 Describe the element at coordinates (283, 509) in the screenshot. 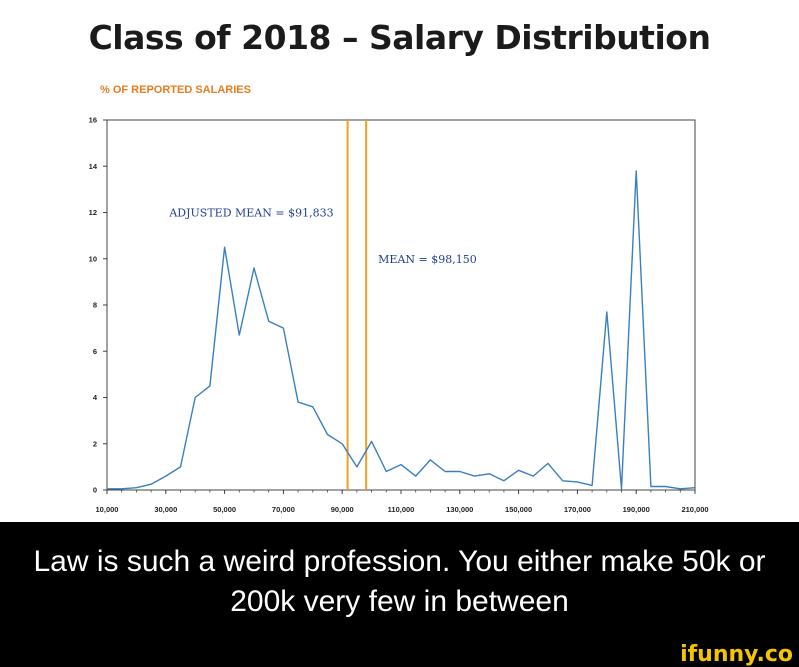

I see `x-tick-label: 70,000` at that location.